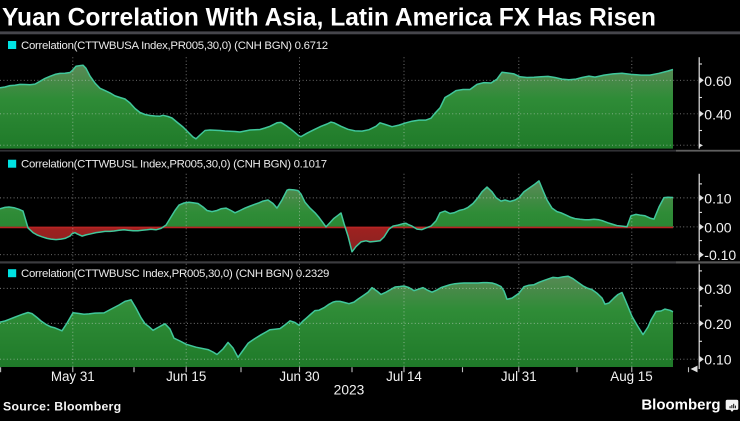  What do you see at coordinates (717, 289) in the screenshot?
I see `svg-text: 0.30` at bounding box center [717, 289].